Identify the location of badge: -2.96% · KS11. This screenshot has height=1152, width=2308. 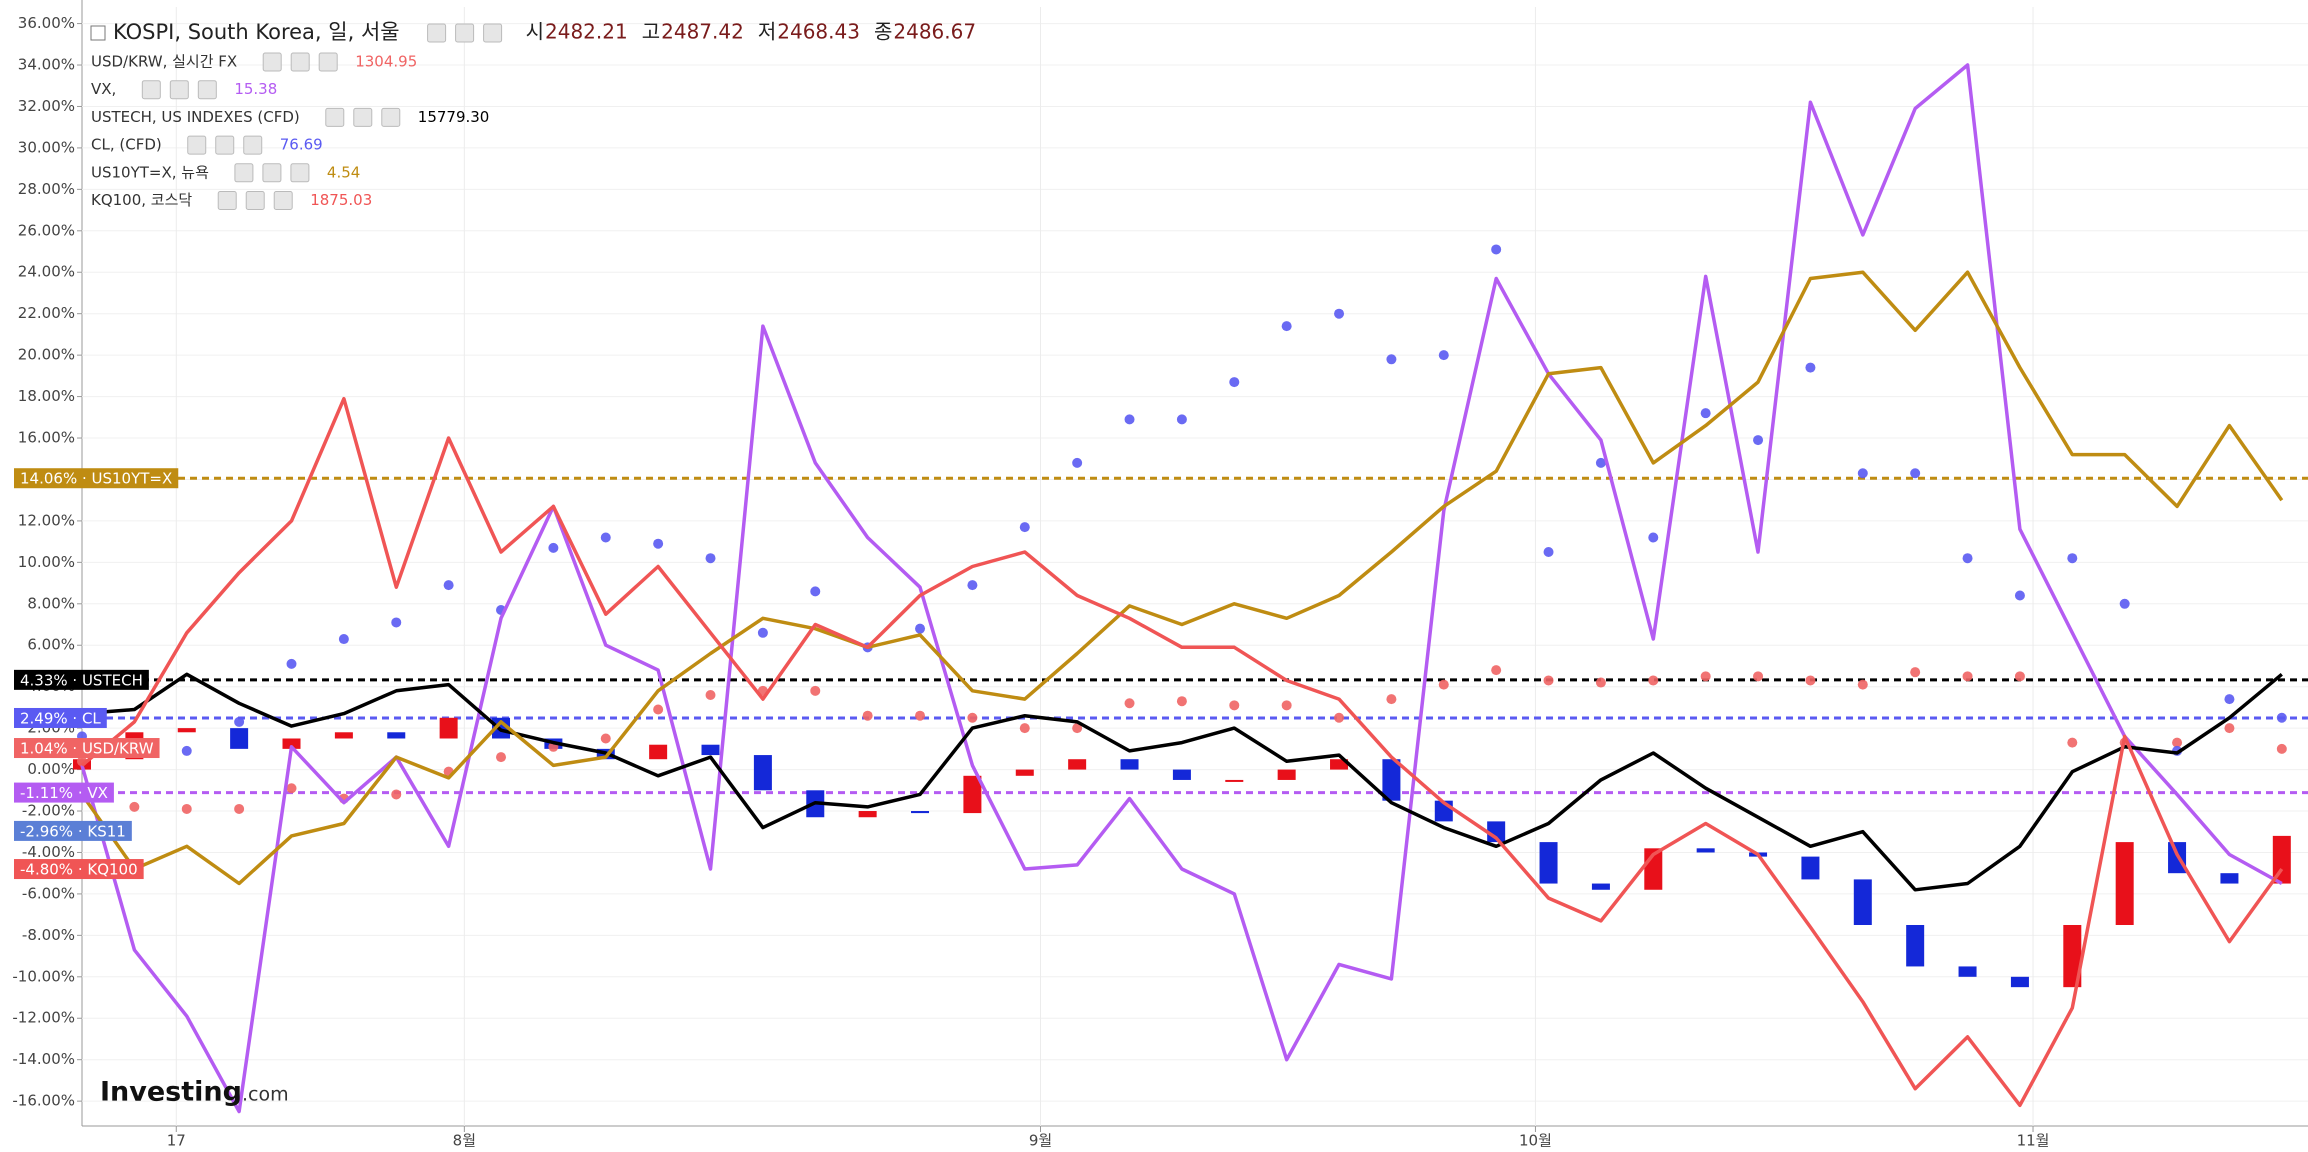
(73, 830).